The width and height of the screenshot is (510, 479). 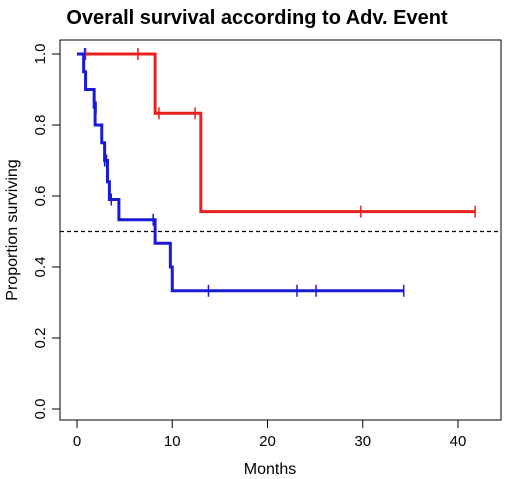 What do you see at coordinates (257, 18) in the screenshot?
I see `chart-title: Overall survival according to Adv. Event` at bounding box center [257, 18].